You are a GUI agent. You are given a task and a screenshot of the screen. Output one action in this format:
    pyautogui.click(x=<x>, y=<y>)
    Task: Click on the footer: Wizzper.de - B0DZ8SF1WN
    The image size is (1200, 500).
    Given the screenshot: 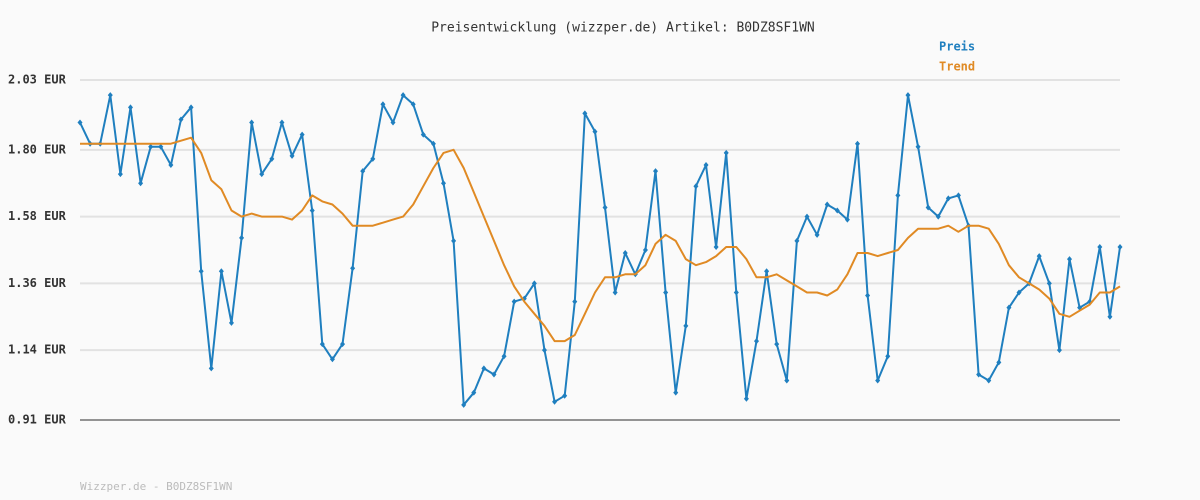 What is the action you would take?
    pyautogui.click(x=156, y=486)
    